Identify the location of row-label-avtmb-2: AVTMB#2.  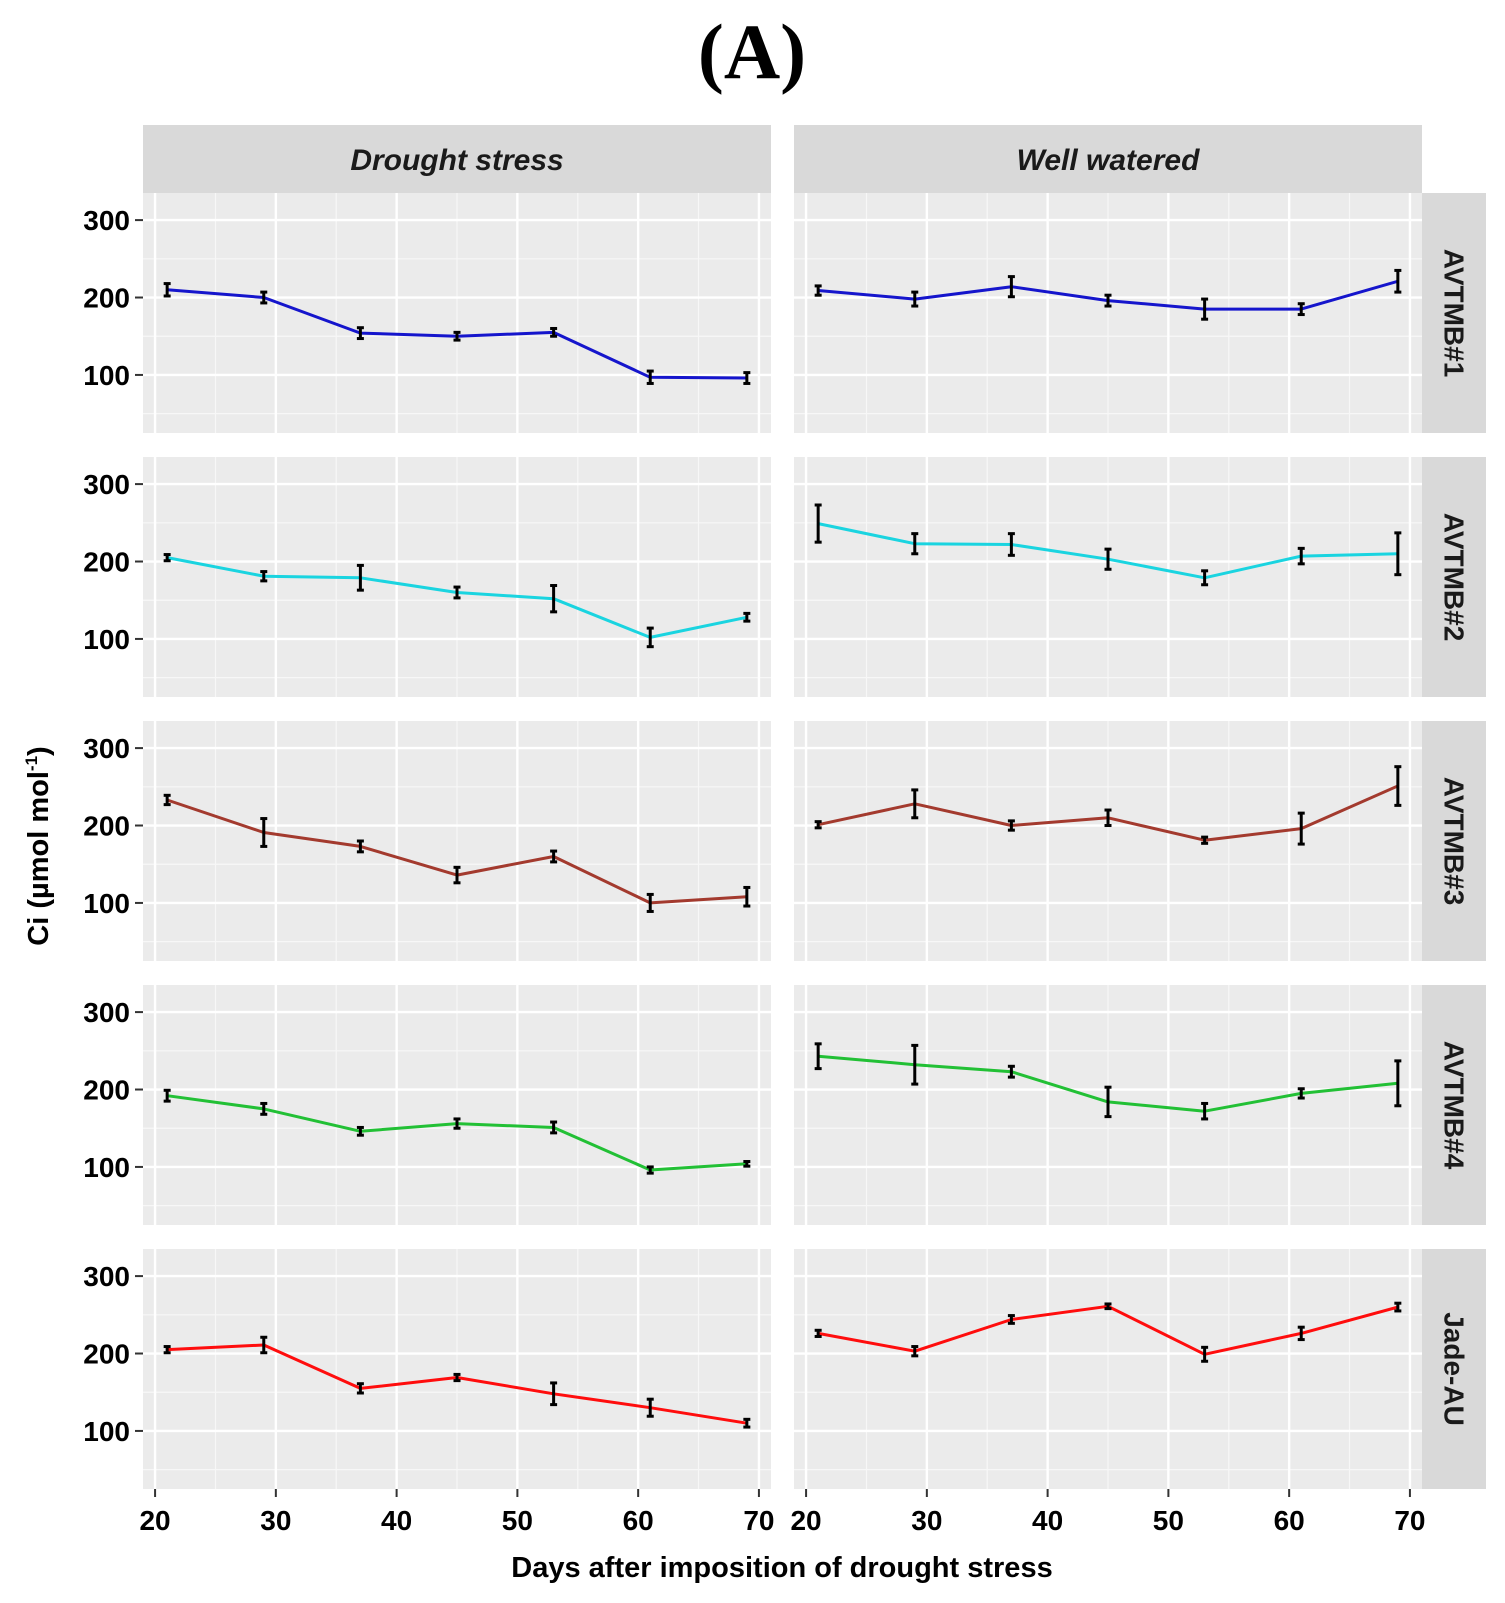
(1454, 577).